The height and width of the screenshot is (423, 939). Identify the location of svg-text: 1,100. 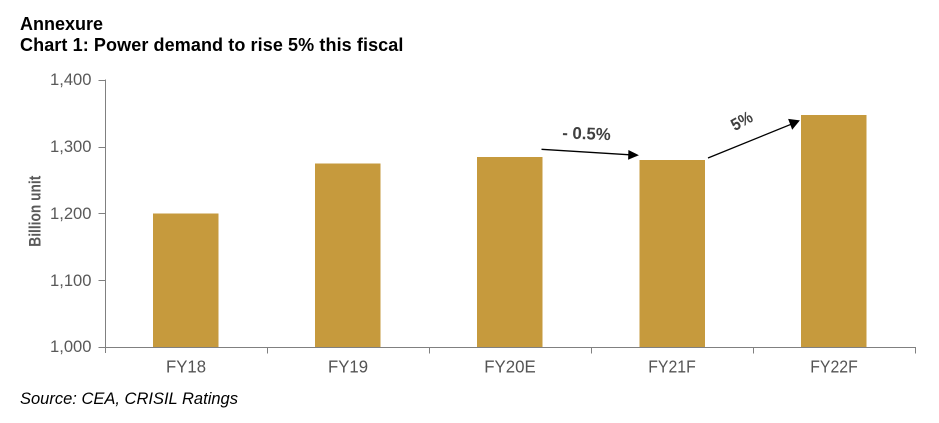
(71, 281).